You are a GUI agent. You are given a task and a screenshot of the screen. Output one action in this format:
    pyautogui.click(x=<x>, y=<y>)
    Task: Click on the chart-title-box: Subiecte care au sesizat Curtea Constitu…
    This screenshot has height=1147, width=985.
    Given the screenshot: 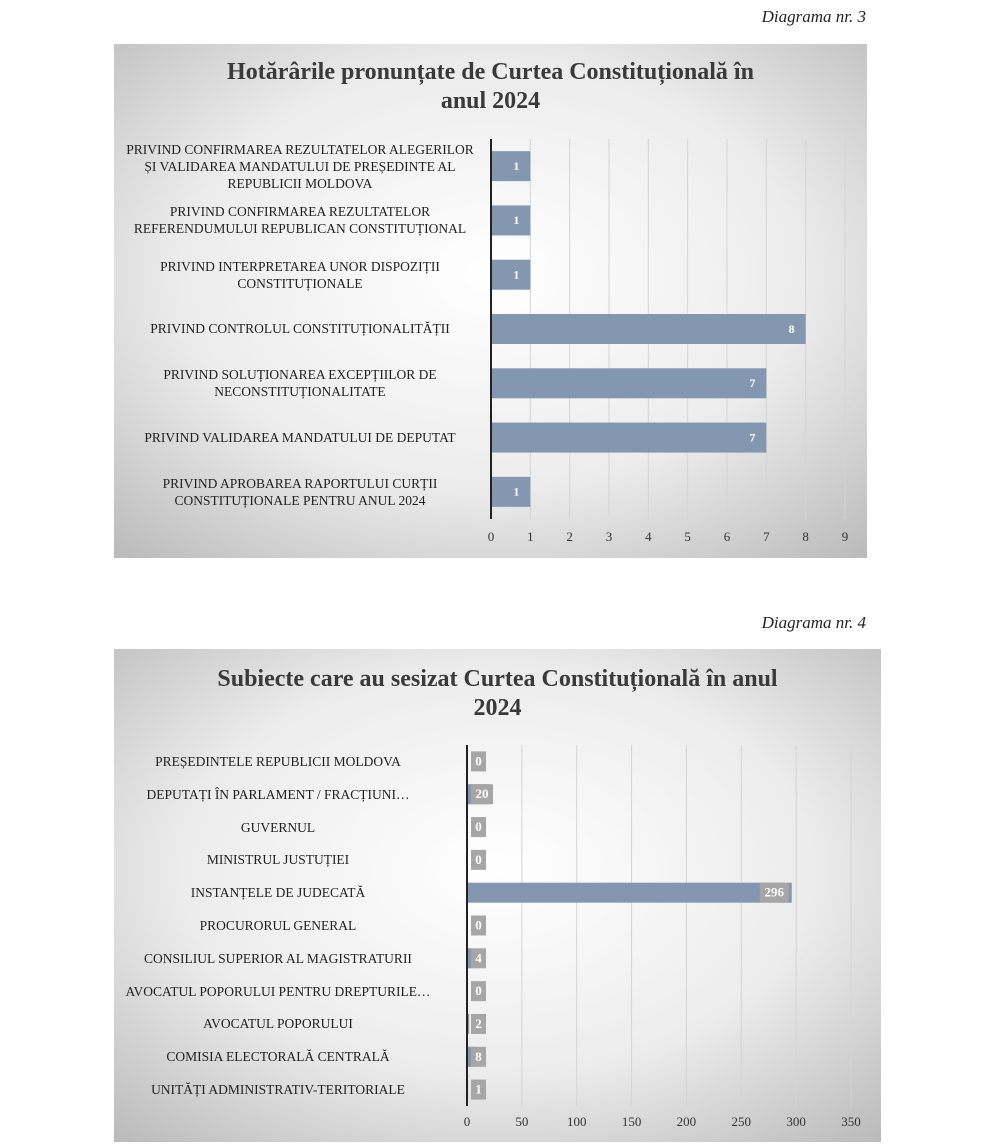 What is the action you would take?
    pyautogui.click(x=497, y=693)
    